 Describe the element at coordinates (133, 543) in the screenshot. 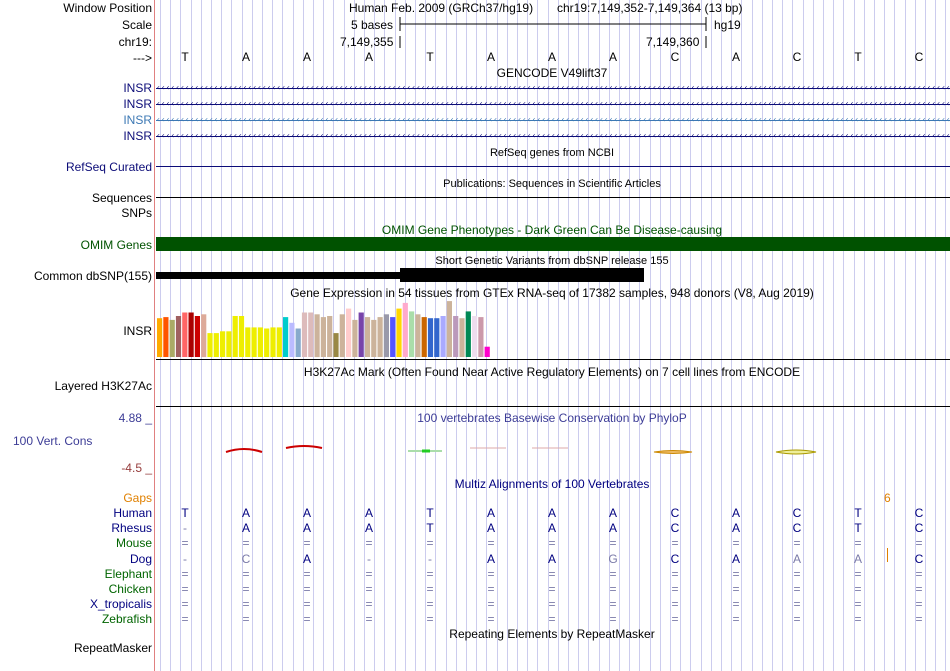

I see `species-label: Mouse` at that location.